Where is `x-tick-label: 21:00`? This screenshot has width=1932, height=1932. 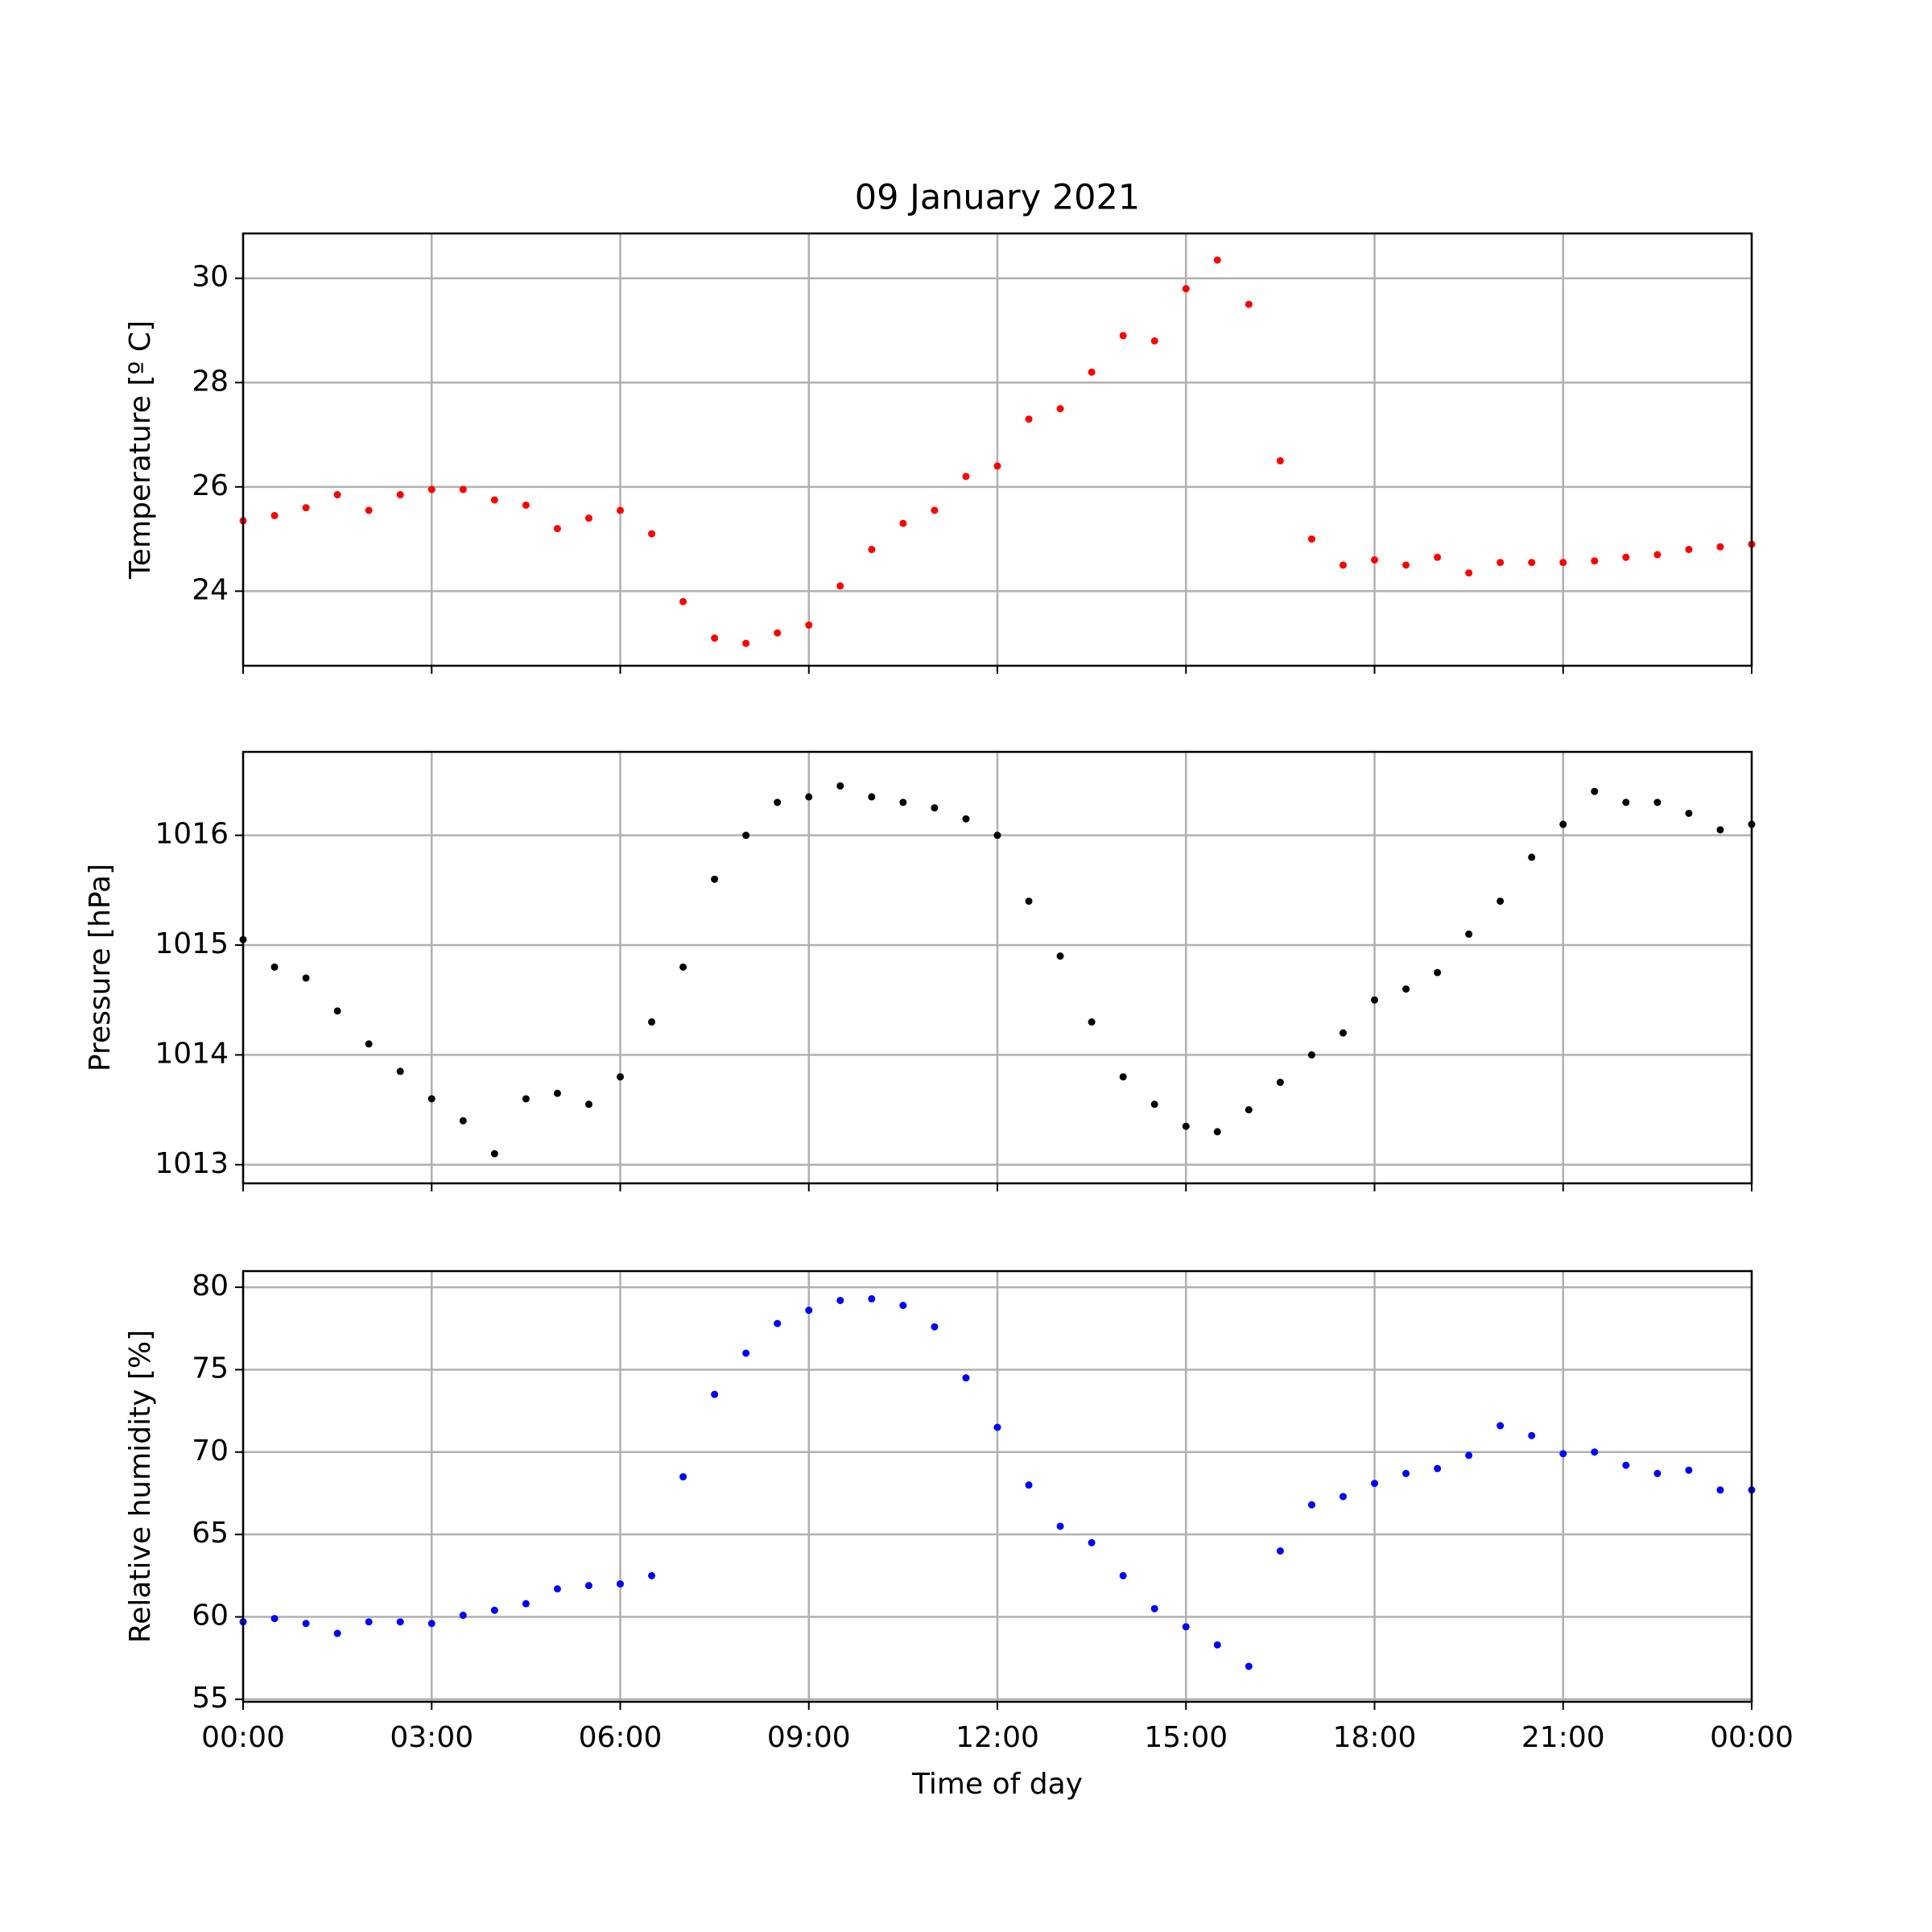 x-tick-label: 21:00 is located at coordinates (1563, 1737).